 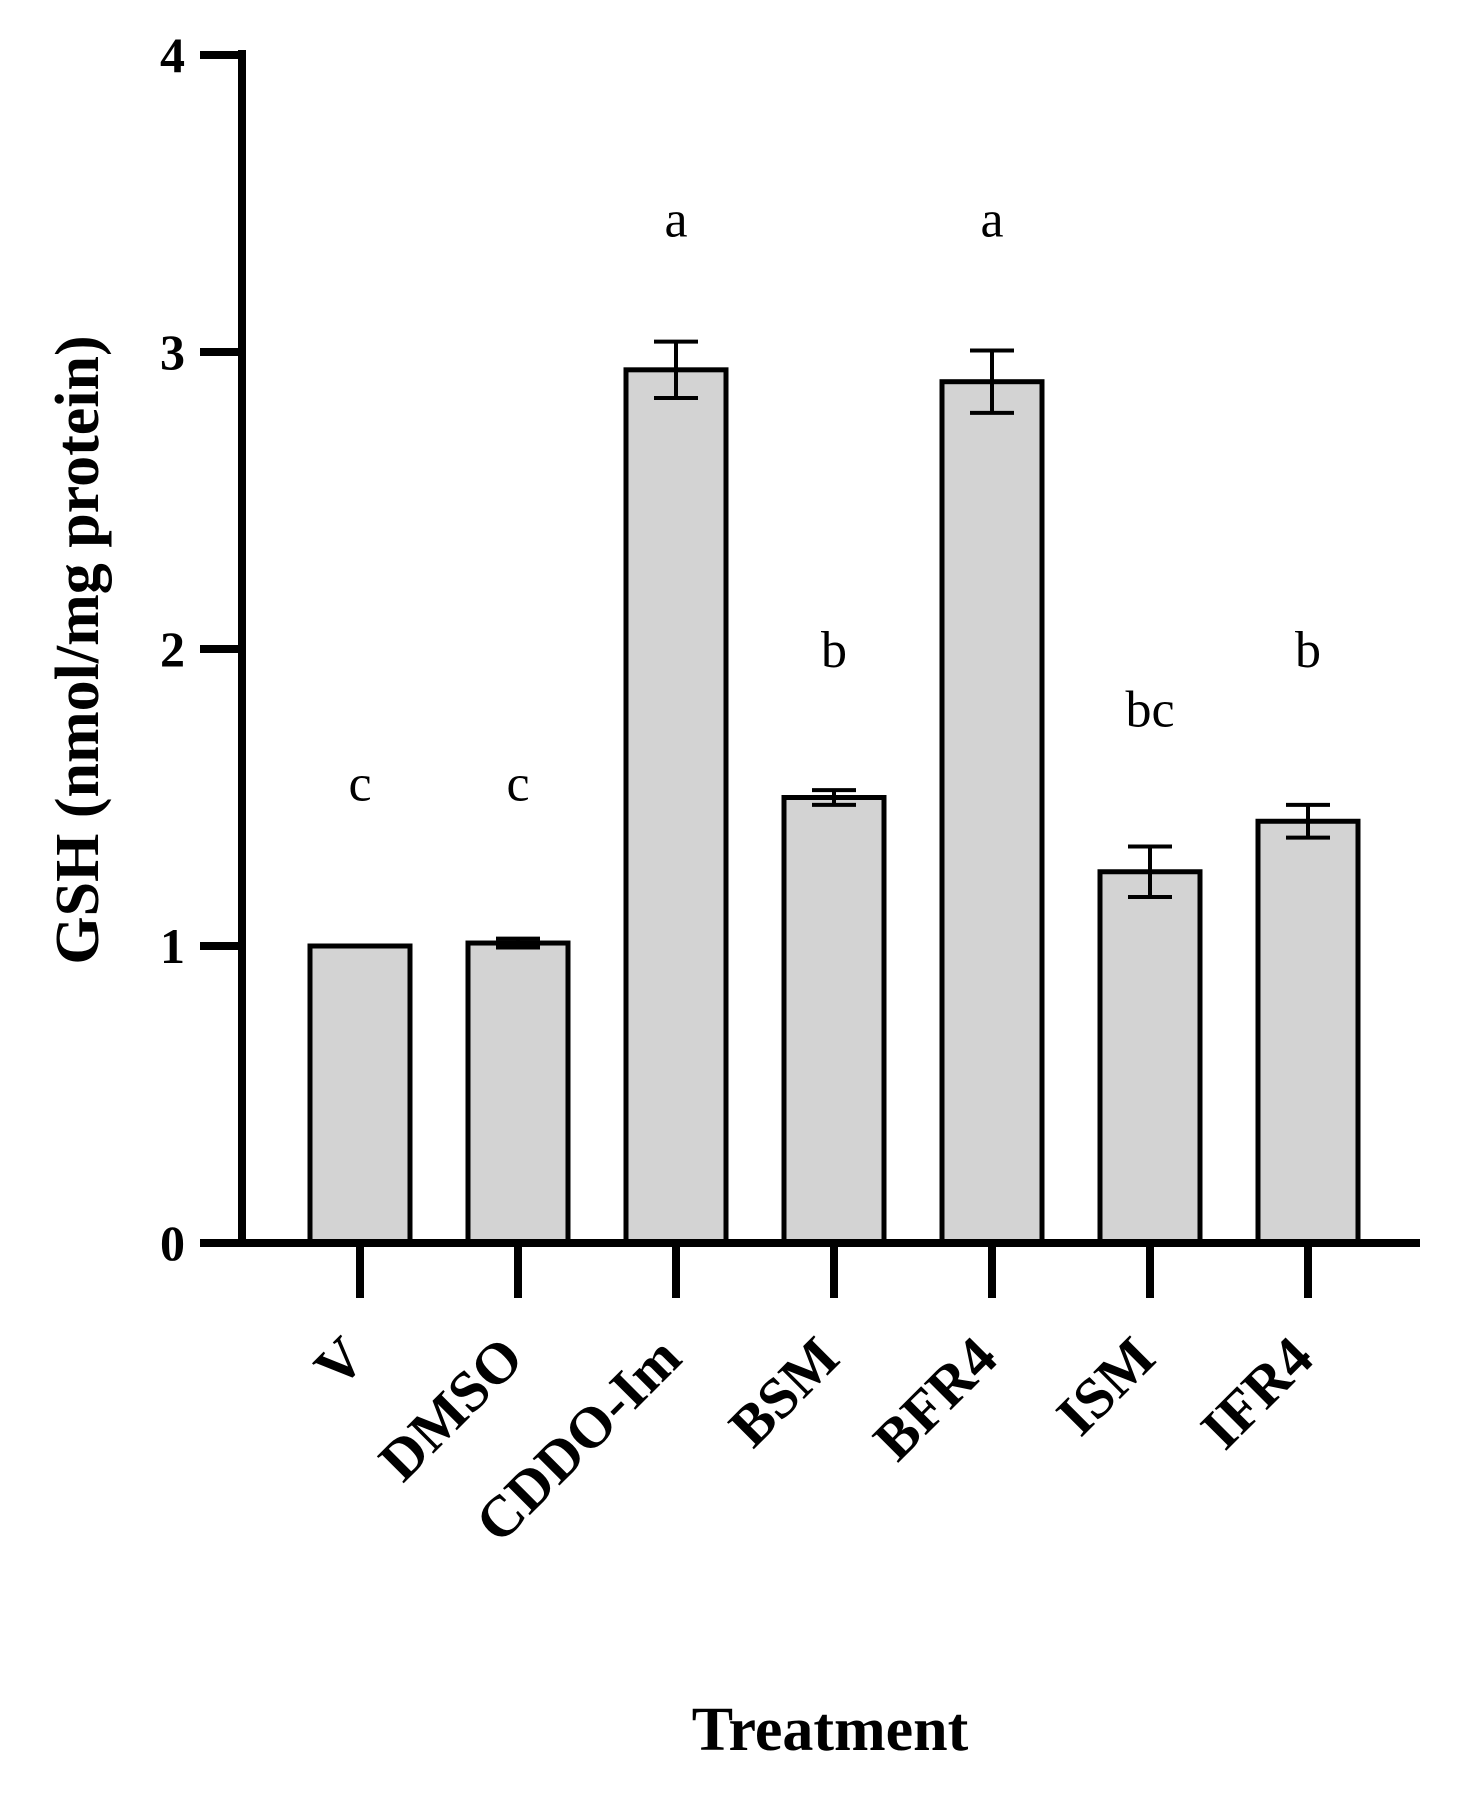 What do you see at coordinates (676, 370) in the screenshot?
I see `error-bar-cddo-im` at bounding box center [676, 370].